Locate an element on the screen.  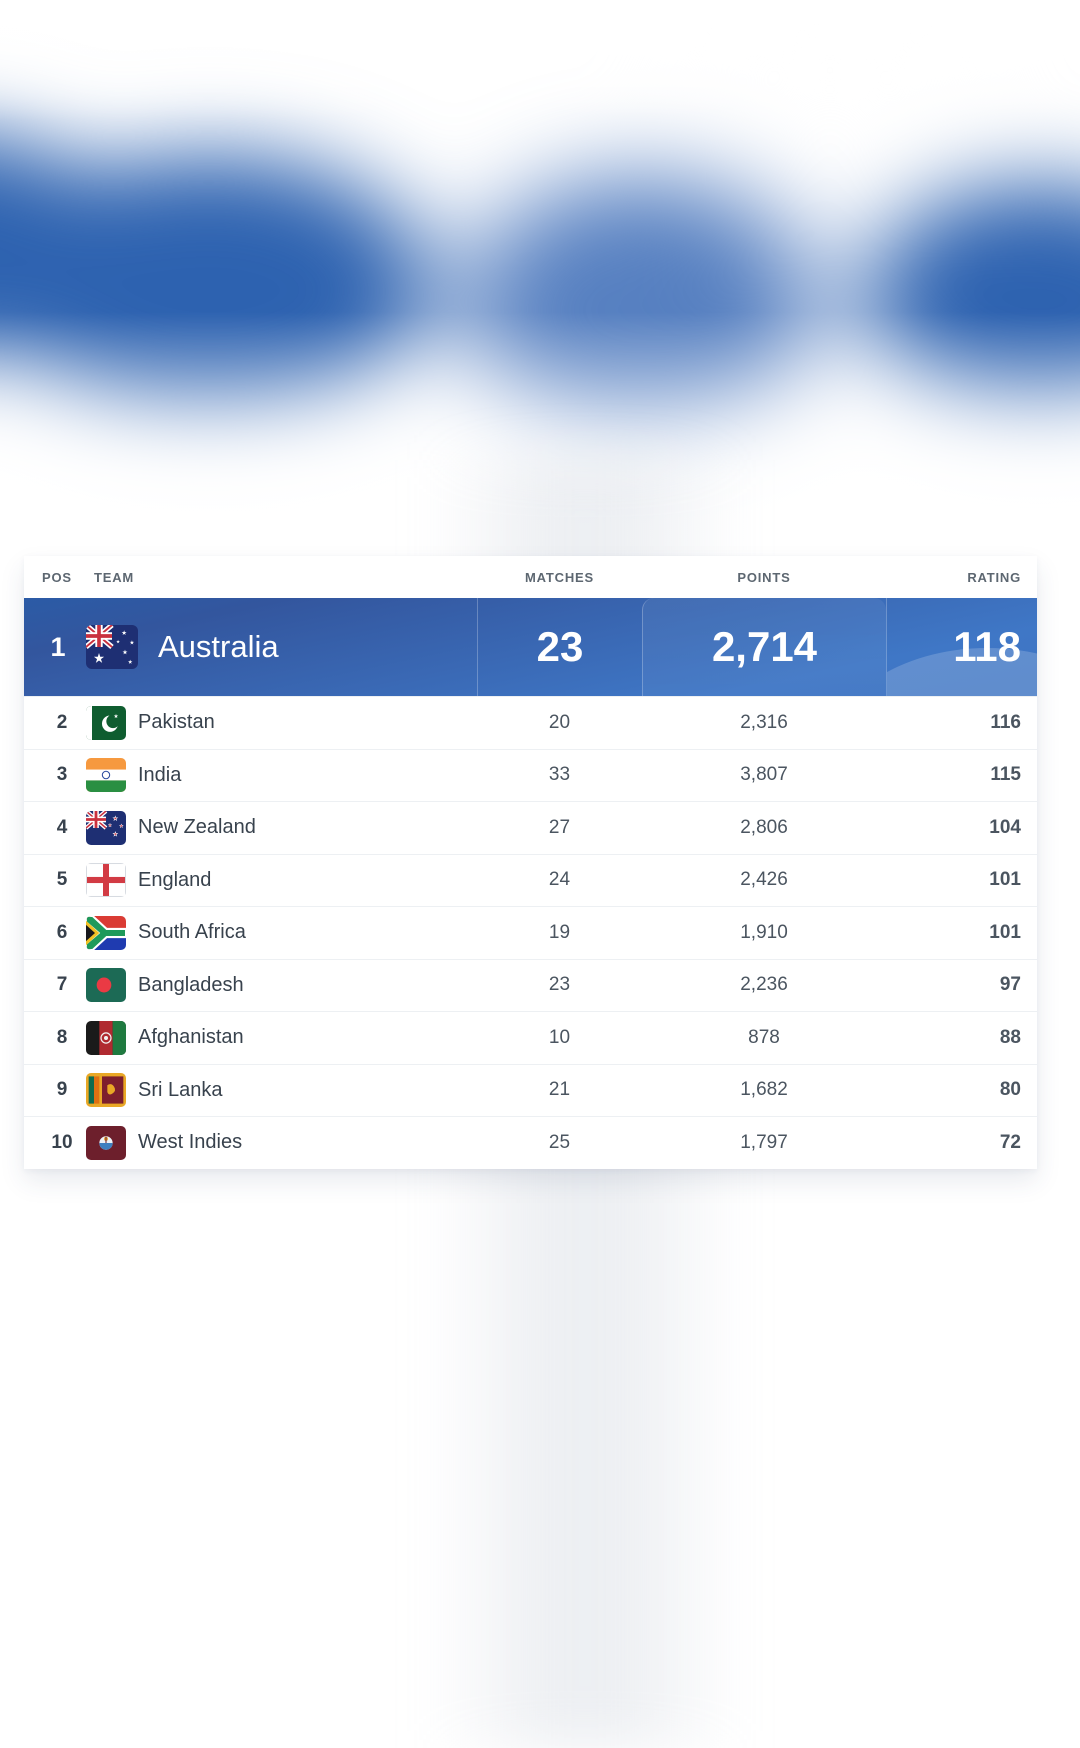
team-name: New Zealand is located at coordinates (197, 827).